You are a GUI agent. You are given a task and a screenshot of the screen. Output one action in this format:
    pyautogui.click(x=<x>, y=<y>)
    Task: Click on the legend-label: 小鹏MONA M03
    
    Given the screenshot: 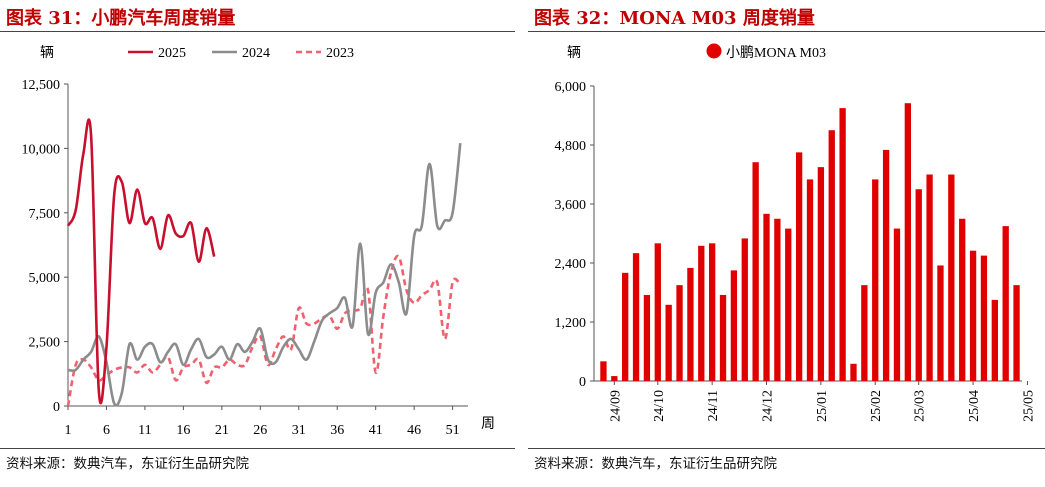 What is the action you would take?
    pyautogui.click(x=776, y=53)
    